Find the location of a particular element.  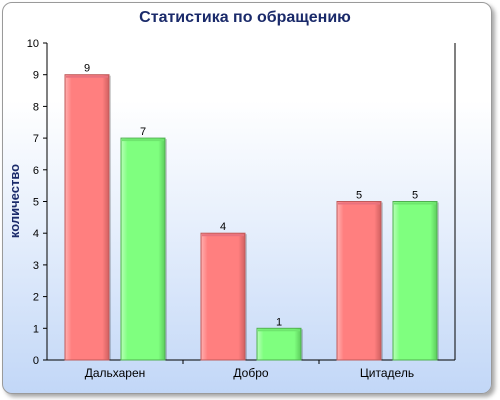

data-label: 1 is located at coordinates (279, 322).